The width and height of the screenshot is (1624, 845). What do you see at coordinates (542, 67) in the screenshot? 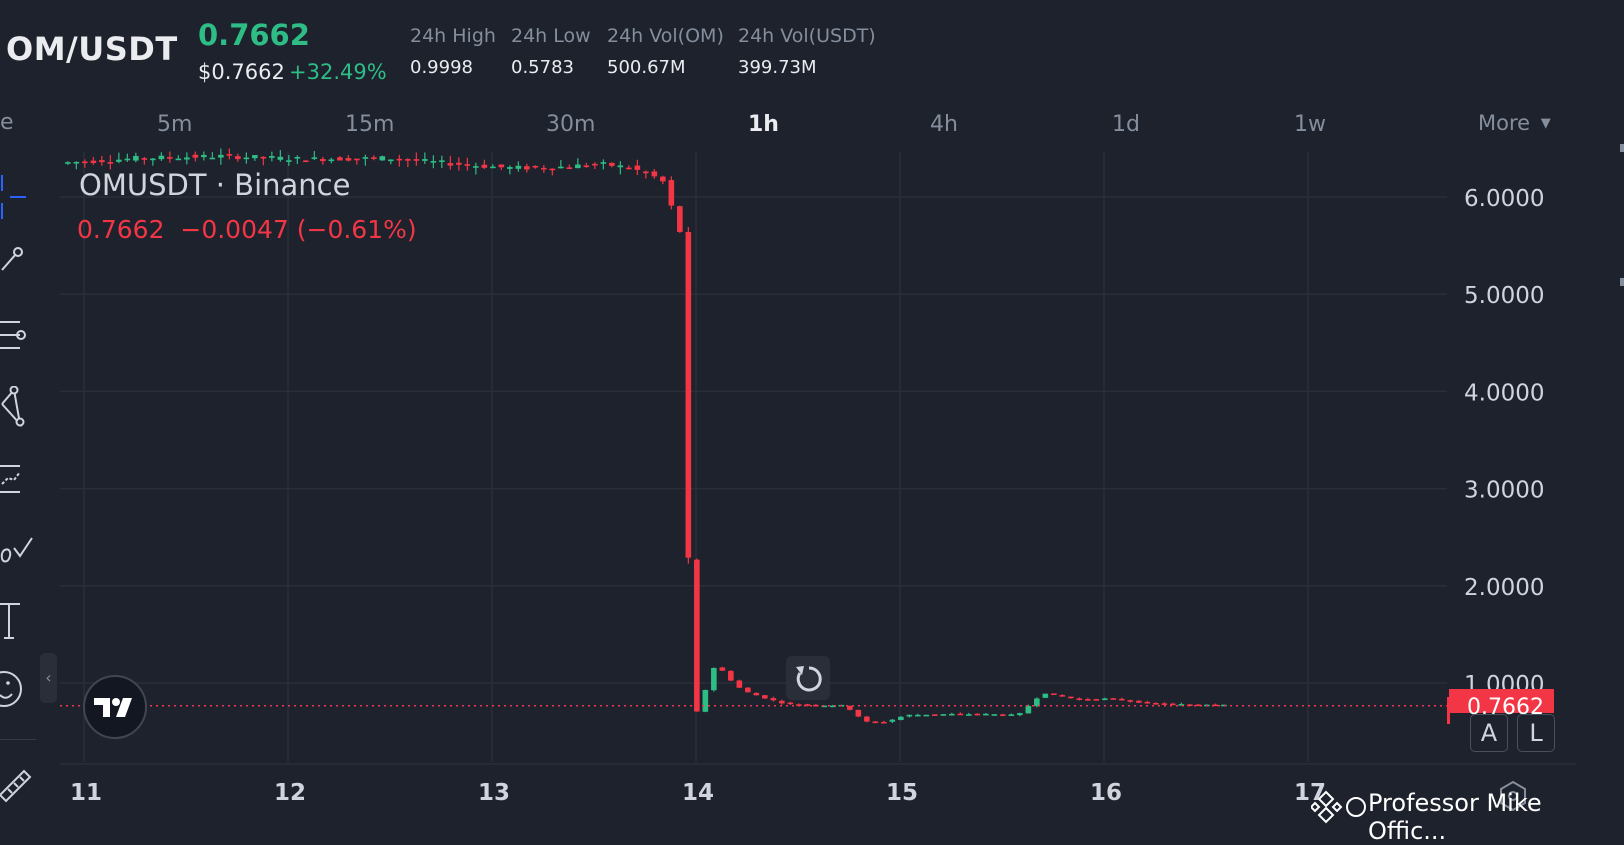
I see `stat-low-value: 0.5783` at bounding box center [542, 67].